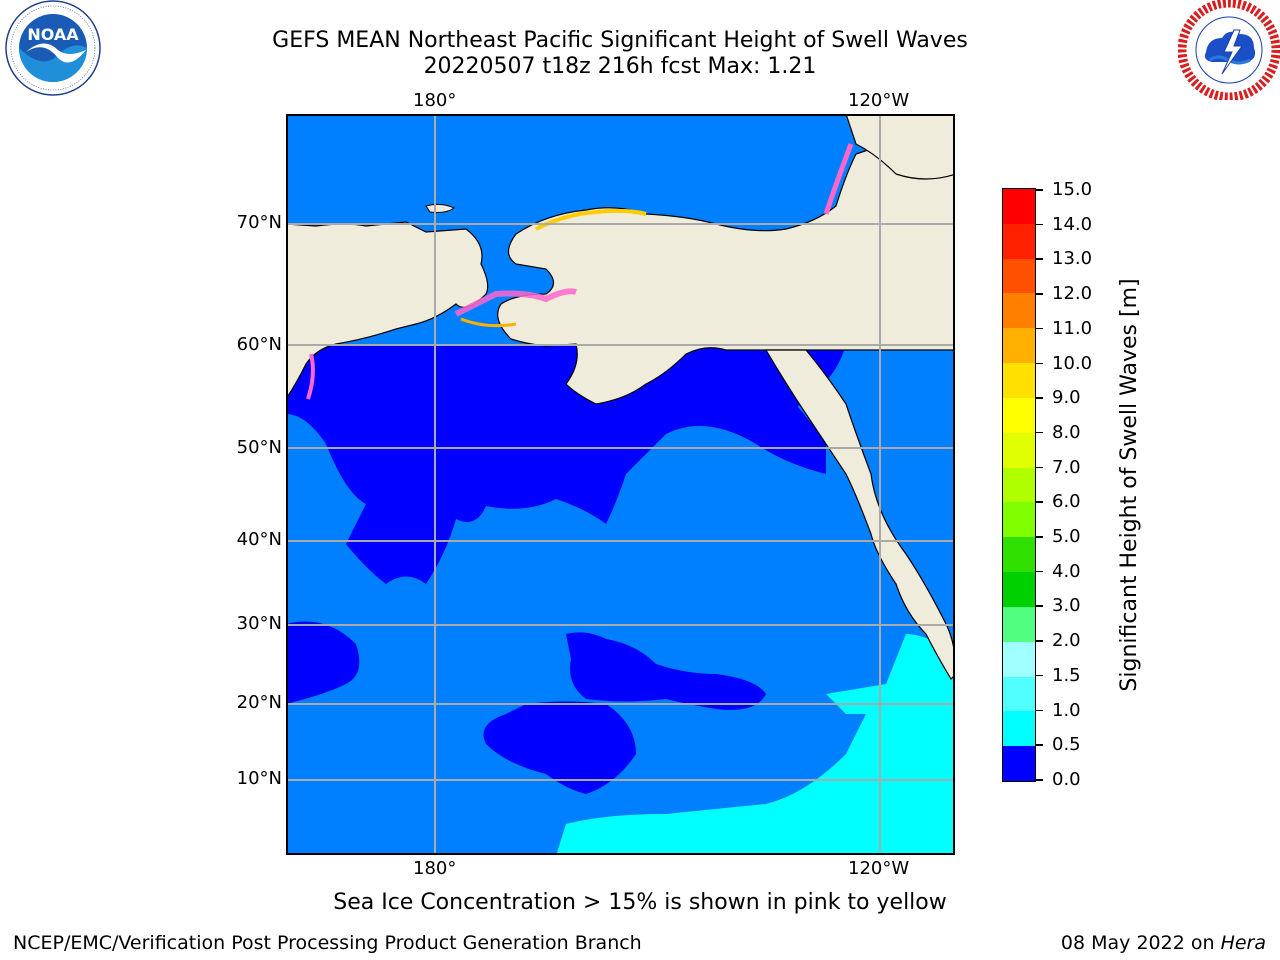  What do you see at coordinates (755, 764) in the screenshot?
I see `ocean-high-south` at bounding box center [755, 764].